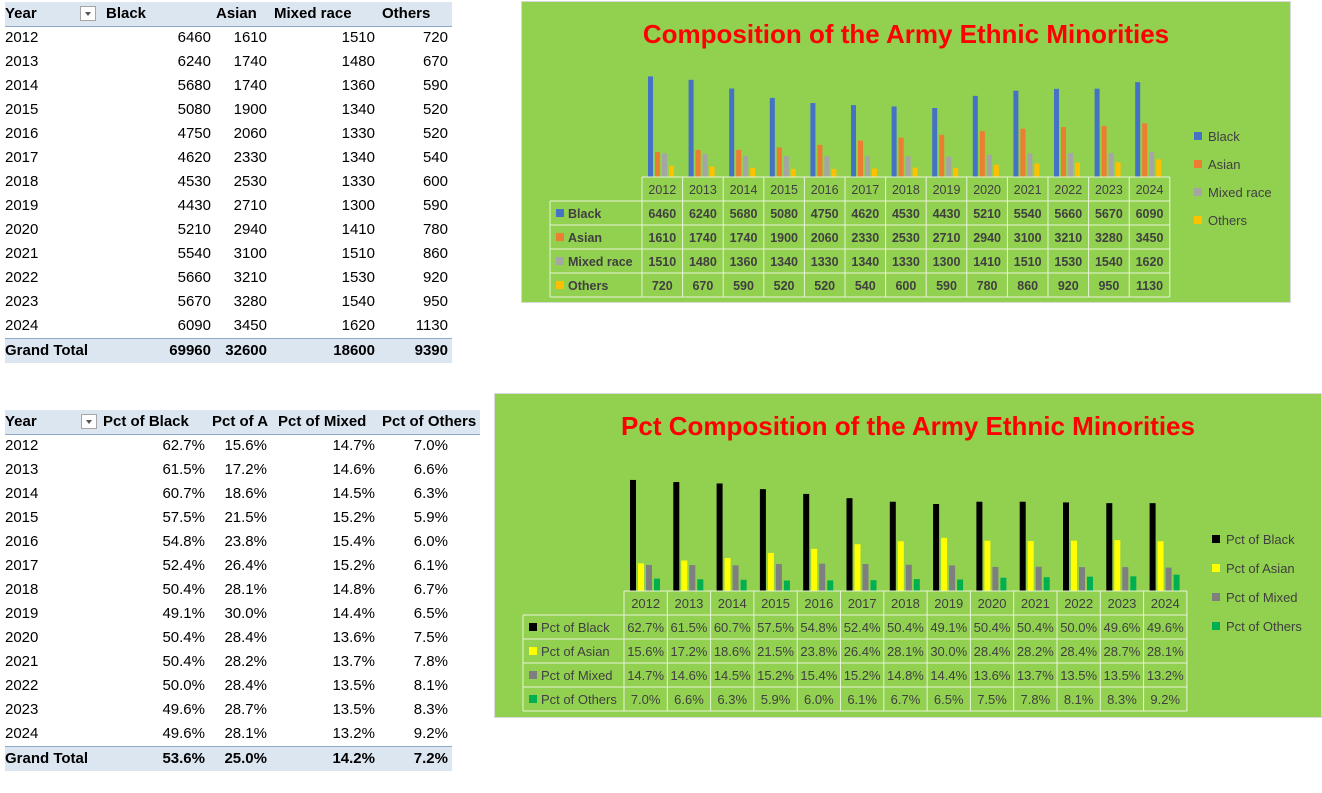 Image resolution: width=1322 pixels, height=793 pixels. Describe the element at coordinates (431, 325) in the screenshot. I see `value-cell: 1130` at that location.